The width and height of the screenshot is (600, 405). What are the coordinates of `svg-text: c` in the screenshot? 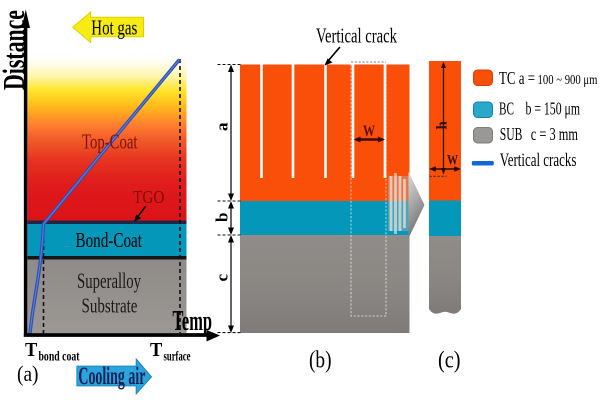 It's located at (222, 278).